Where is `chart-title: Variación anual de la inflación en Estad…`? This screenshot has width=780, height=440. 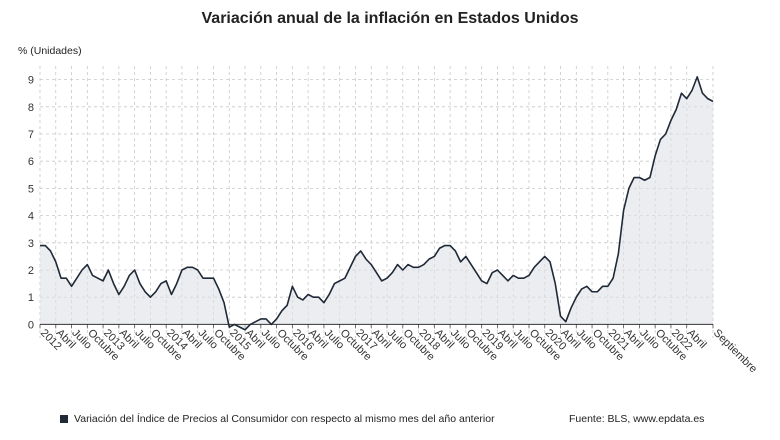 chart-title: Variación anual de la inflación en Estad… is located at coordinates (390, 18).